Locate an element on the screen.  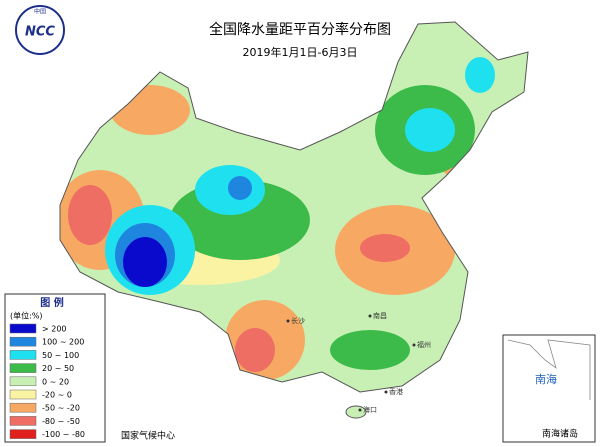
legend-label: -20 ~ 0 is located at coordinates (57, 395).